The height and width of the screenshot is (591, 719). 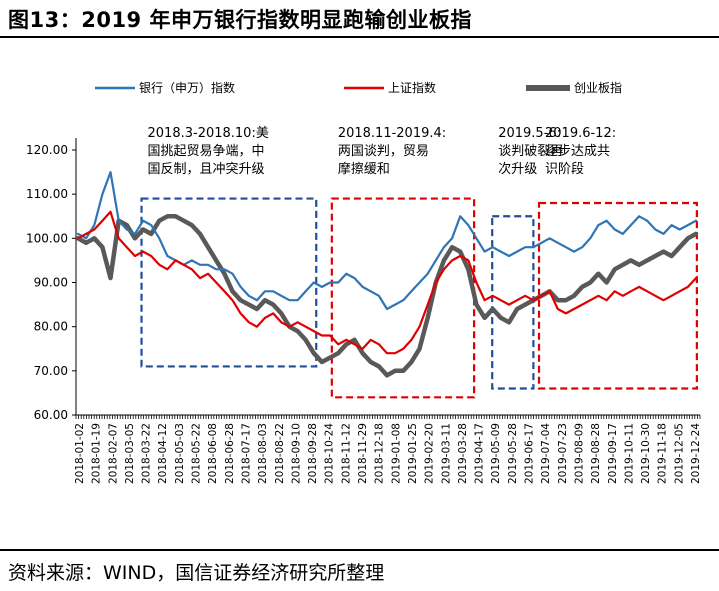 I want to click on x-tick-label: 2018-01-19, so click(x=97, y=453).